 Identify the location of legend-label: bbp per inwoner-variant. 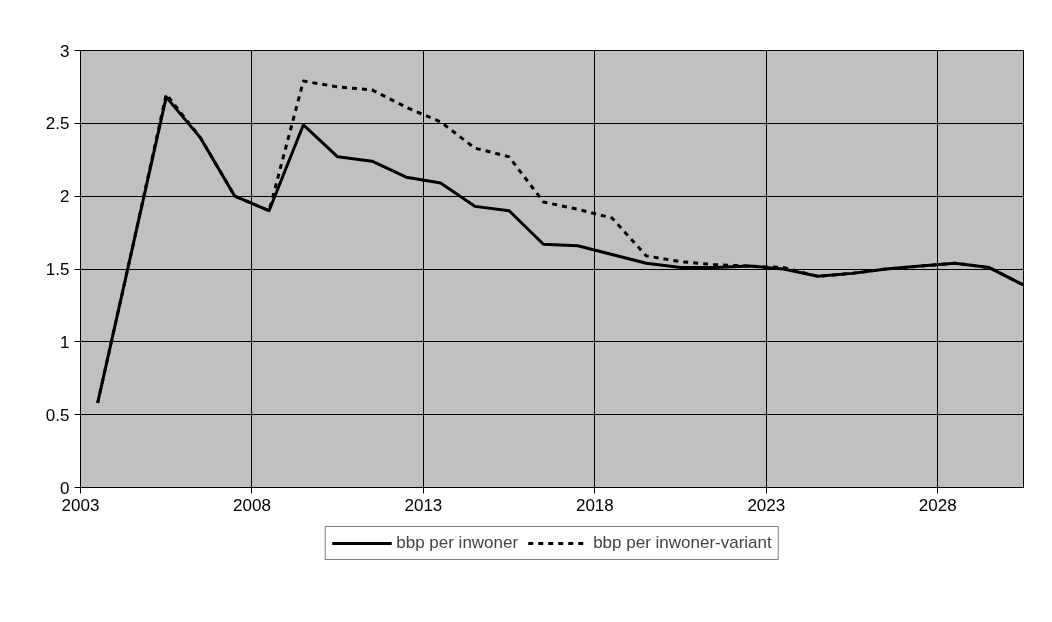
(682, 543).